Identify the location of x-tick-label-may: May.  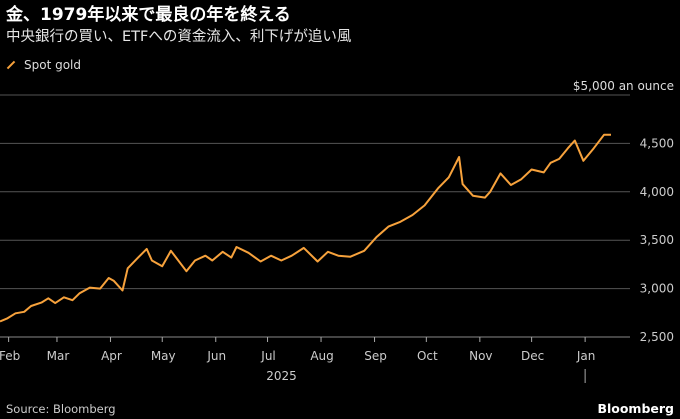
(163, 356).